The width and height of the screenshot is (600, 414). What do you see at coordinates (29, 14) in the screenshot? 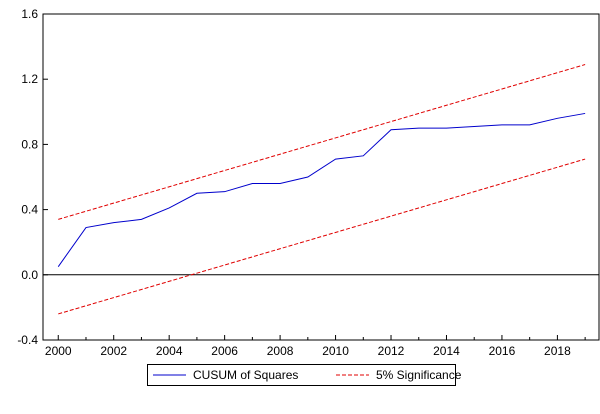
I see `y-tick-label: 1.6` at bounding box center [29, 14].